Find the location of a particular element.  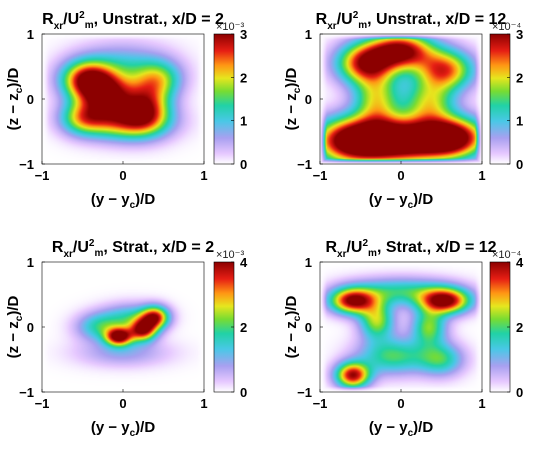

panel-title: Rxr/U2m, Unstrat., x/D = 12 is located at coordinates (411, 21).